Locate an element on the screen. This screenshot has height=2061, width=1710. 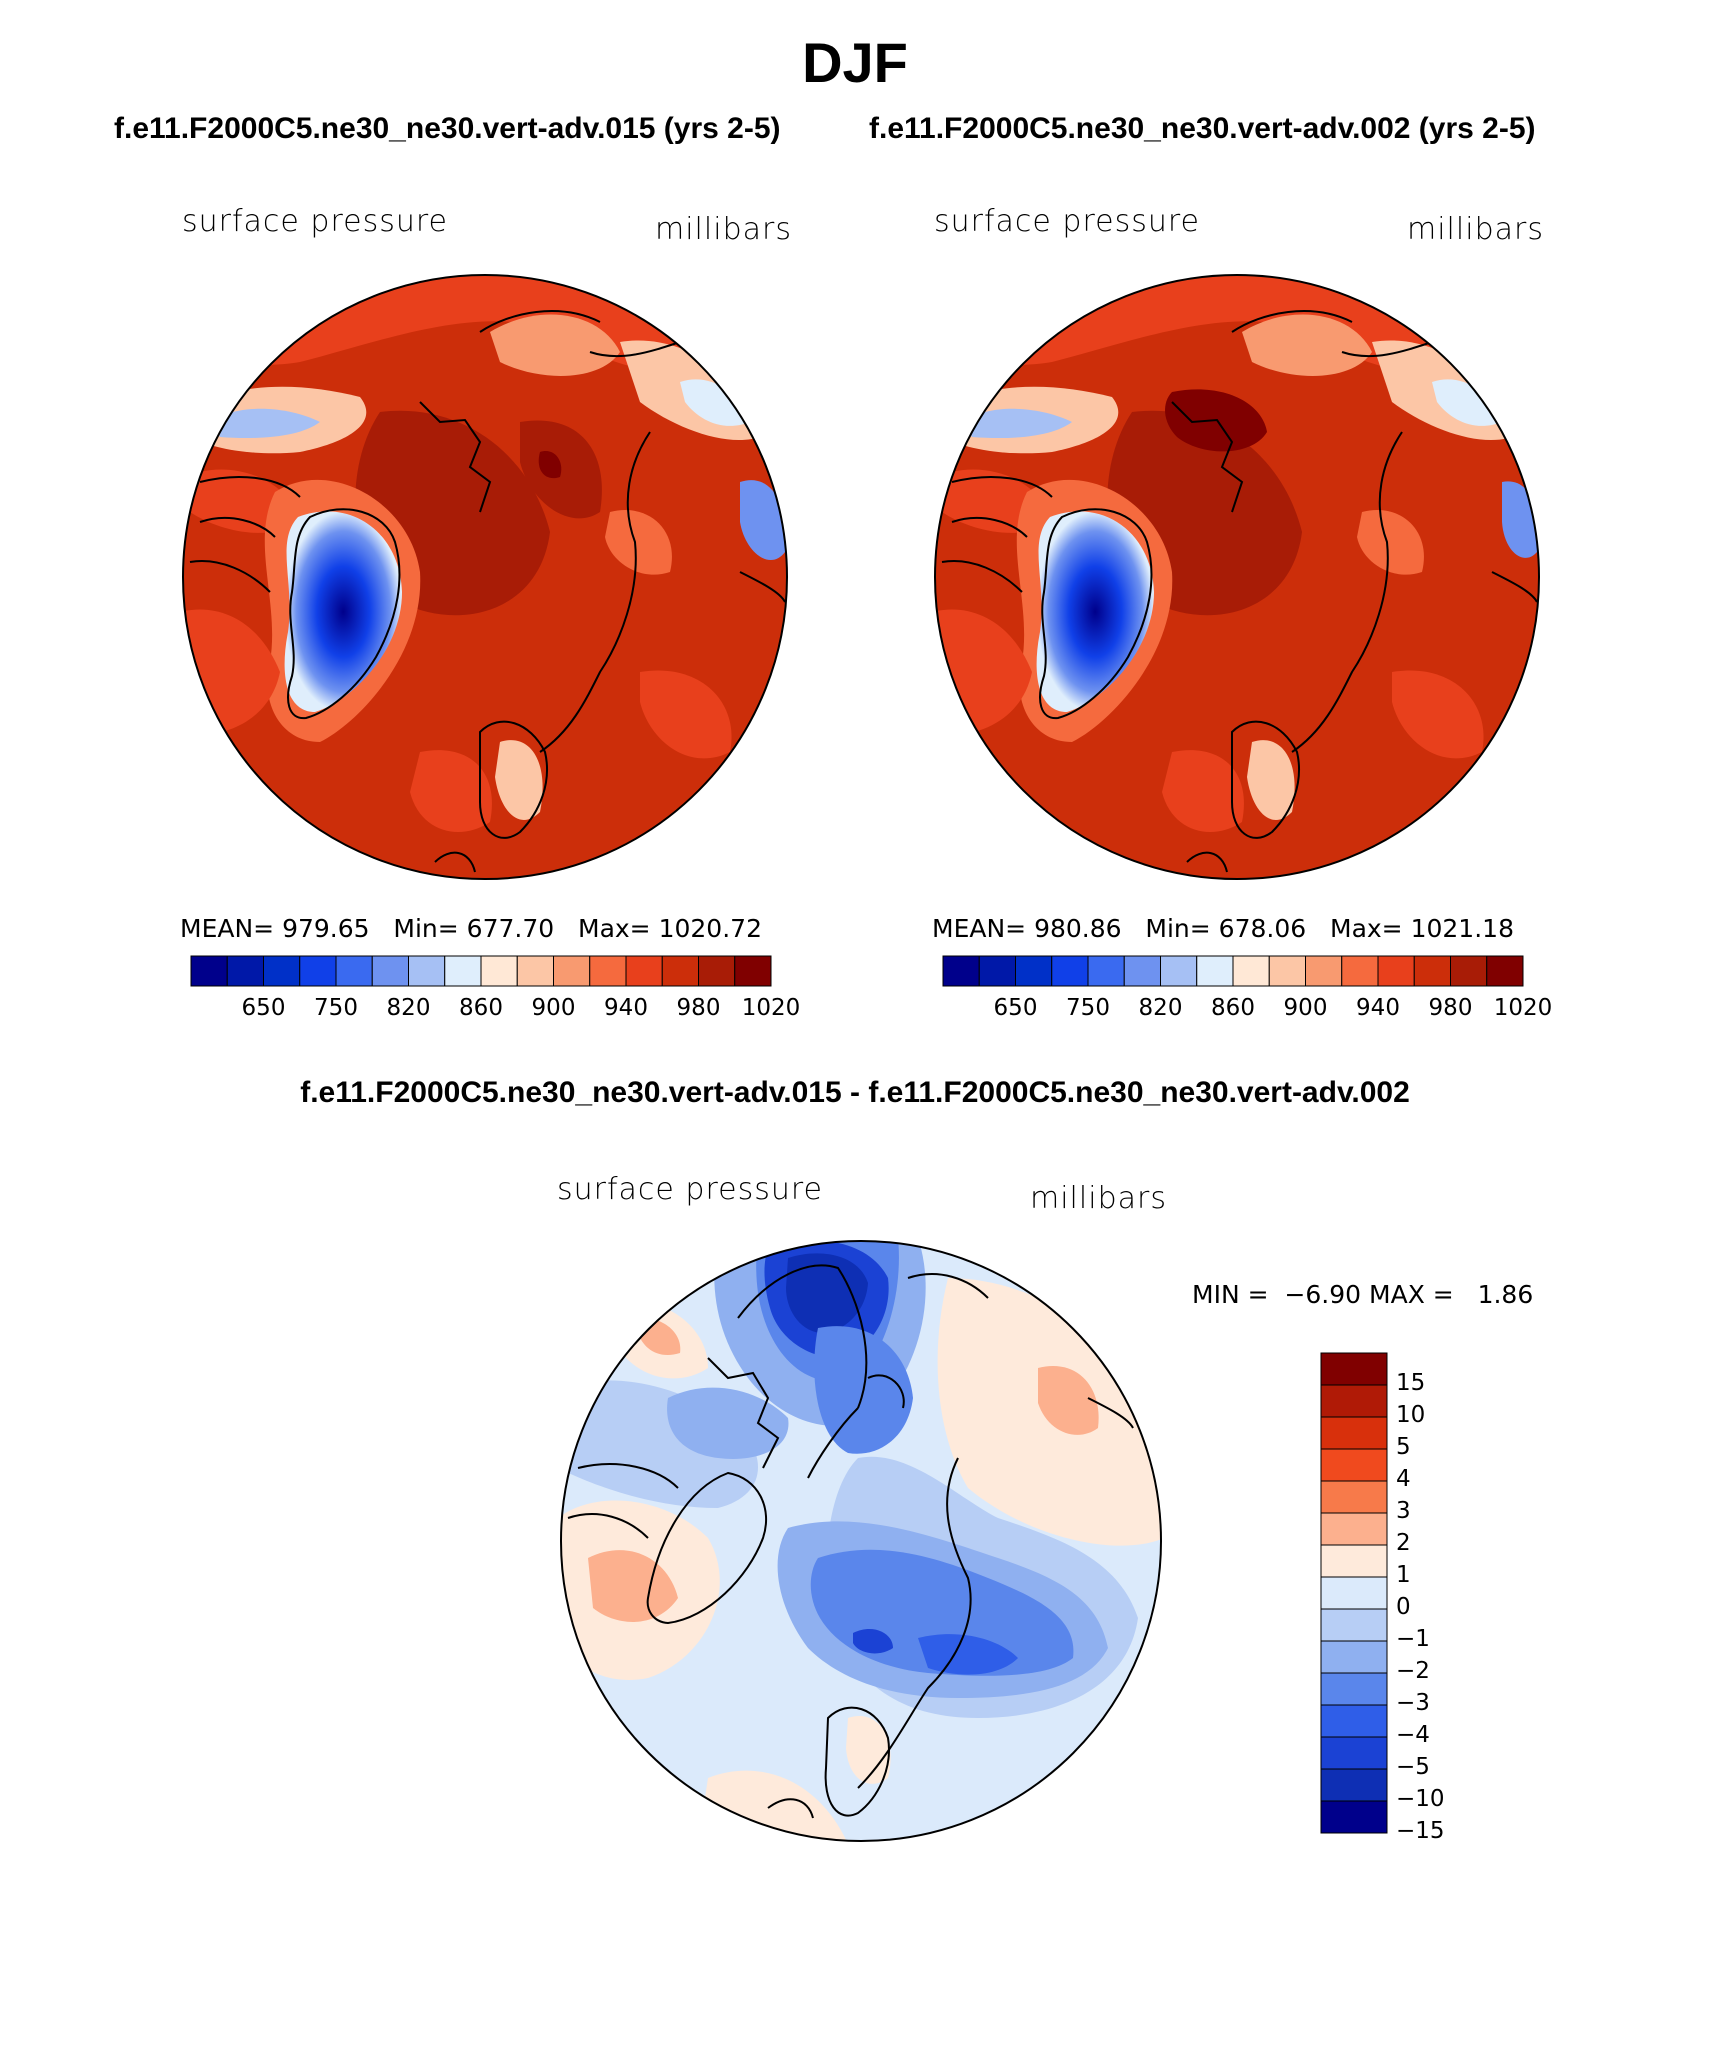
case-b-stats: MEAN= 980.86 Min= 678.06 Max= 1021.18 is located at coordinates (1223, 928).